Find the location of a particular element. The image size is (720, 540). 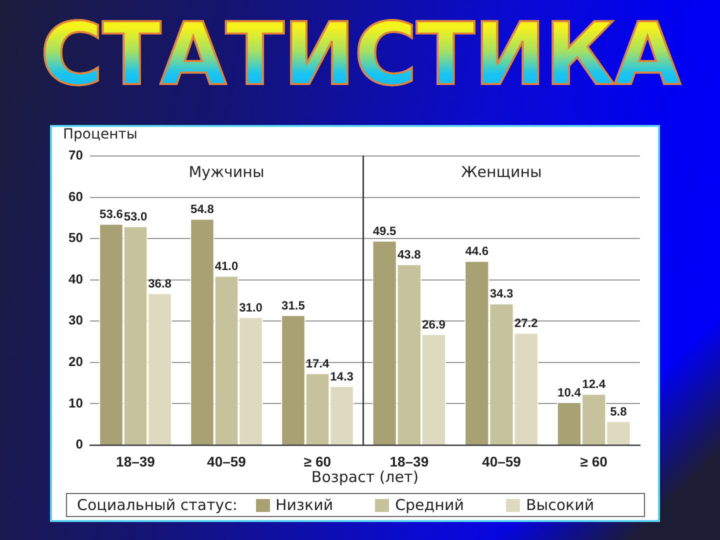

y-tick-label: 10 is located at coordinates (75, 402).